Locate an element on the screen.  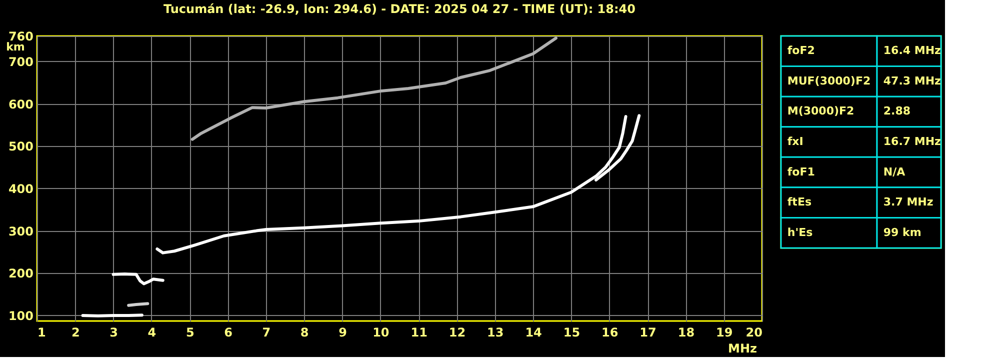
x-tick-label: 16 is located at coordinates (610, 333).